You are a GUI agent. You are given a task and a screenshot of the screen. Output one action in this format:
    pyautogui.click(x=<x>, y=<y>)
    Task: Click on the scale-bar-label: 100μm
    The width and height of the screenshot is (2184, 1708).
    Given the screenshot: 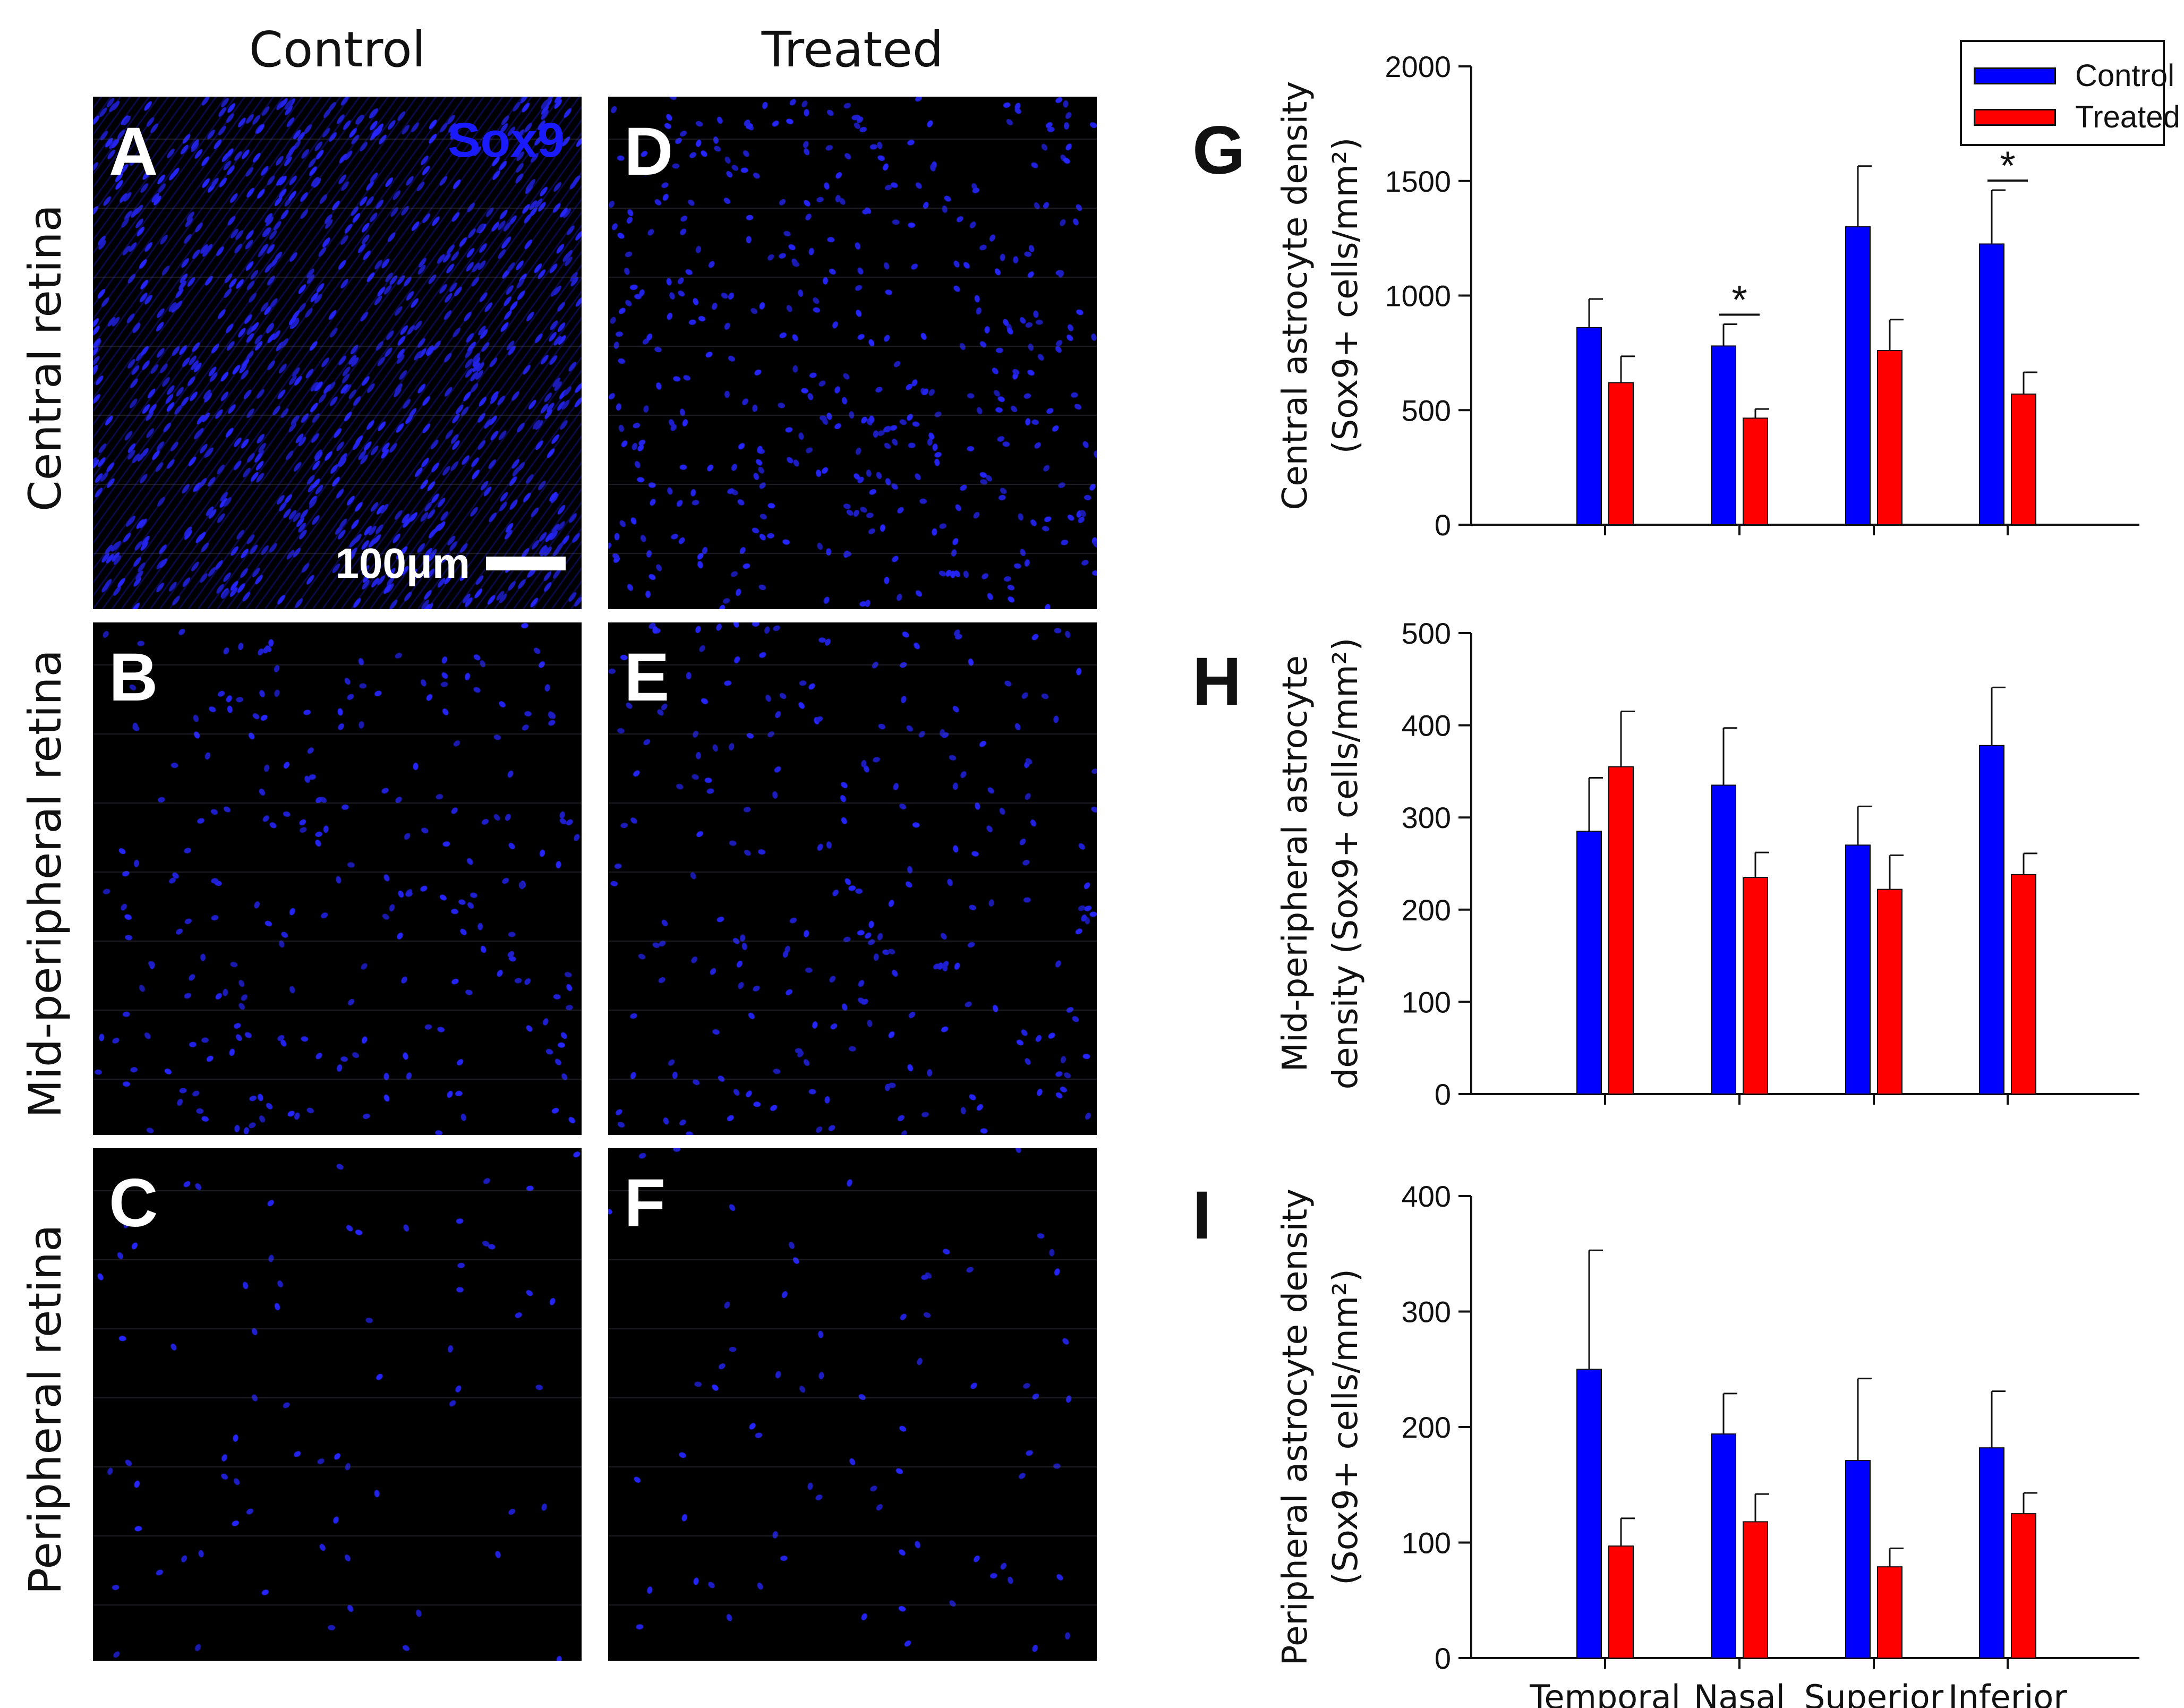 What is the action you would take?
    pyautogui.click(x=402, y=563)
    